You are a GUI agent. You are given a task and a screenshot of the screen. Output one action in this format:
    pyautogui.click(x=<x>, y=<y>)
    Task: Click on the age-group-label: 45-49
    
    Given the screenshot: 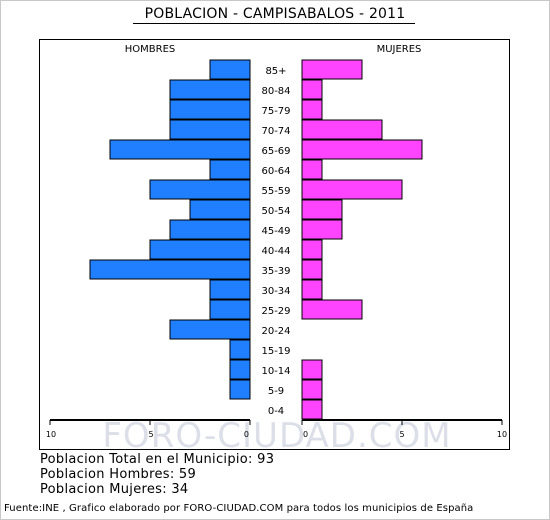 What is the action you would take?
    pyautogui.click(x=275, y=231)
    